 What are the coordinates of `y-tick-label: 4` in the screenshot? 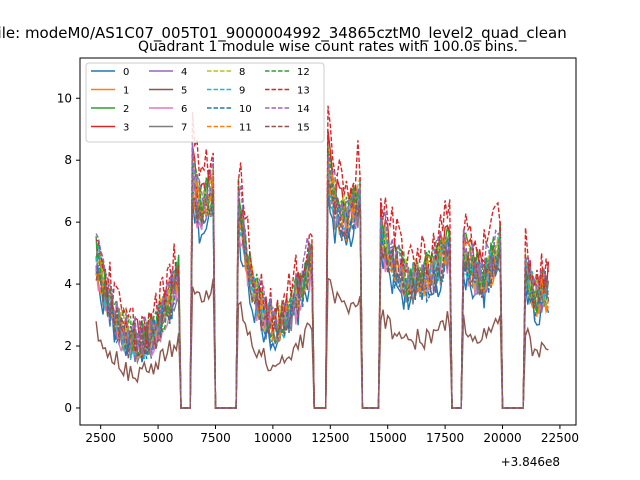 It's located at (68, 284).